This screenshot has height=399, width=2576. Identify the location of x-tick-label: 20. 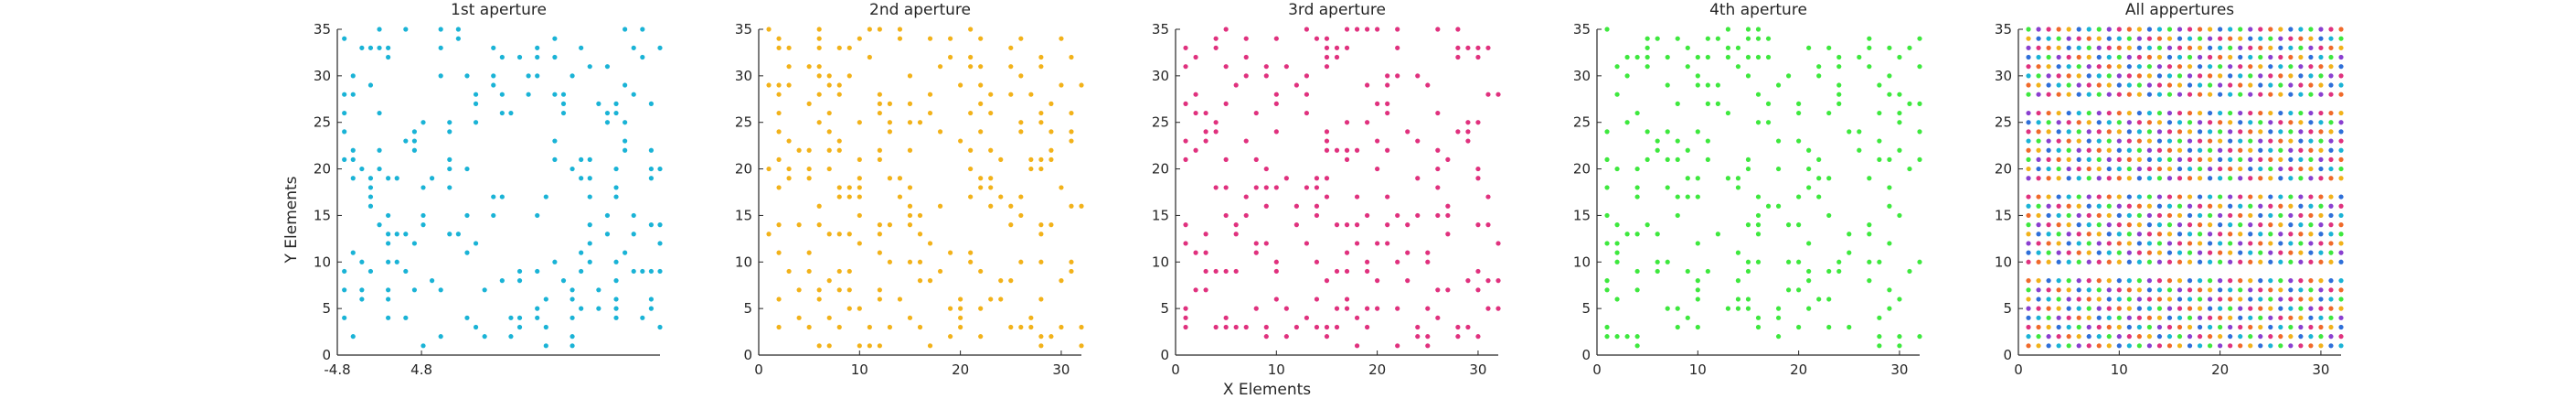
(961, 369).